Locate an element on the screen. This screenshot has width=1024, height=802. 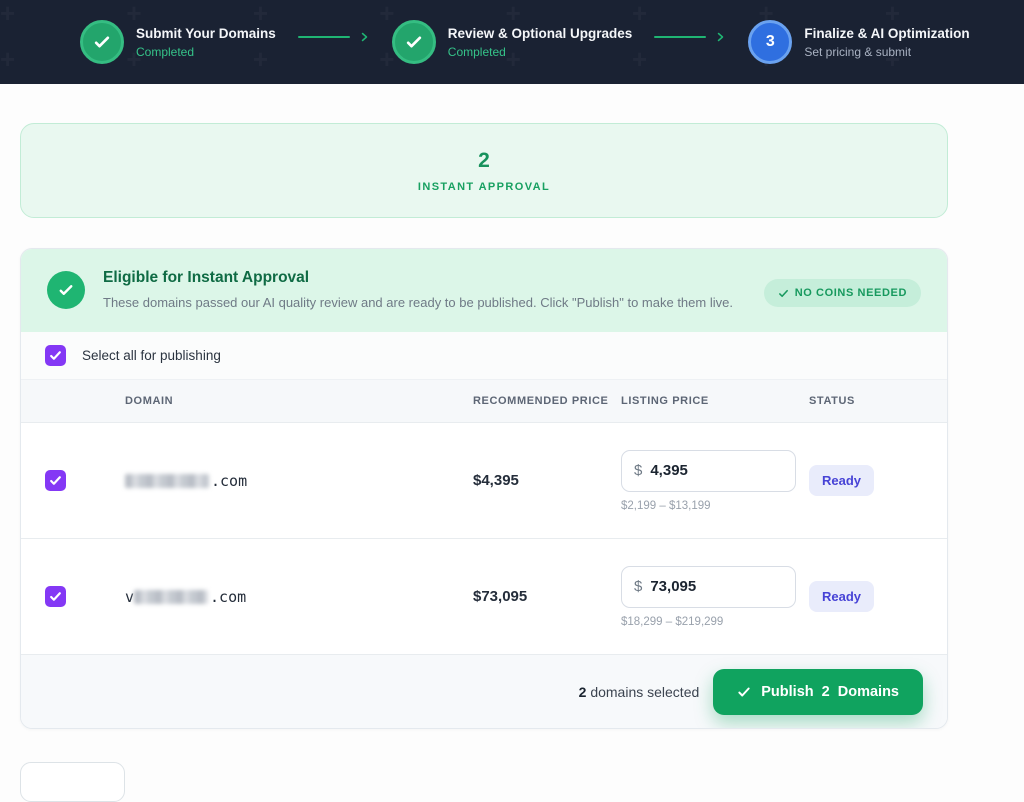
selected-count-text: 2 domains selected is located at coordinates (639, 691).